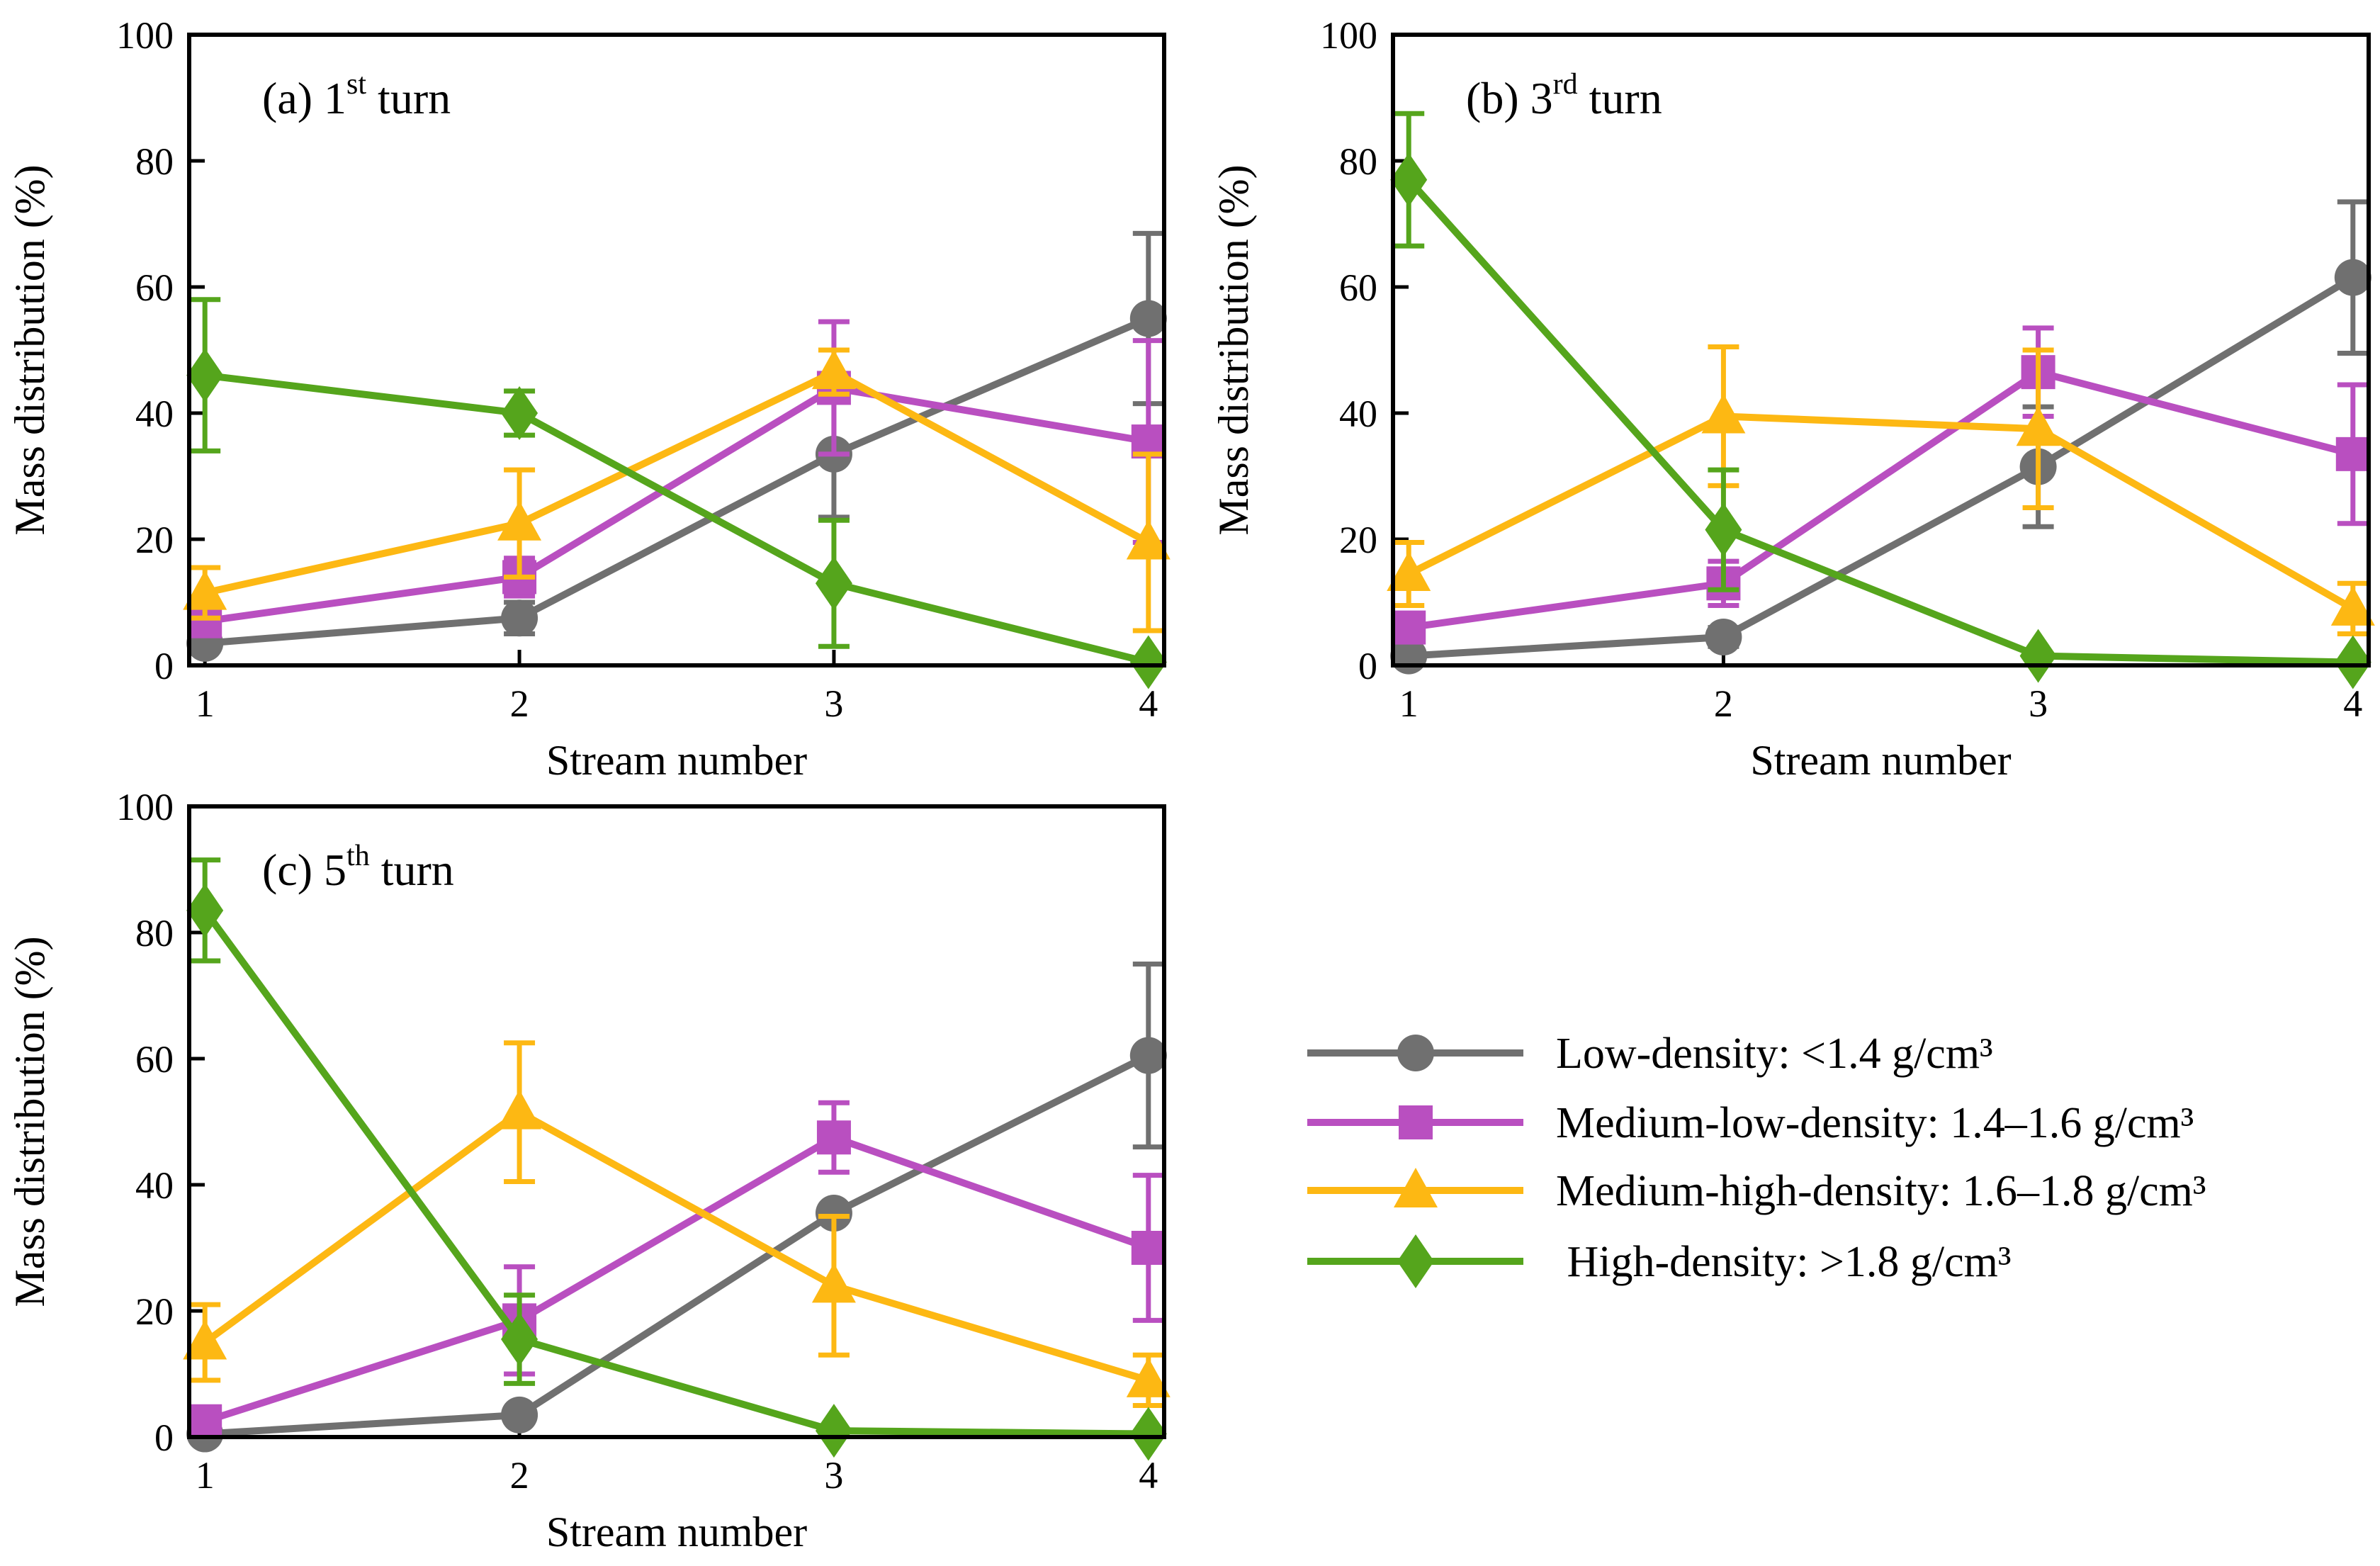 Image resolution: width=2380 pixels, height=1566 pixels. I want to click on legend-label: Medium-low-density: 1.4–1.6 g/cm³, so click(1875, 1123).